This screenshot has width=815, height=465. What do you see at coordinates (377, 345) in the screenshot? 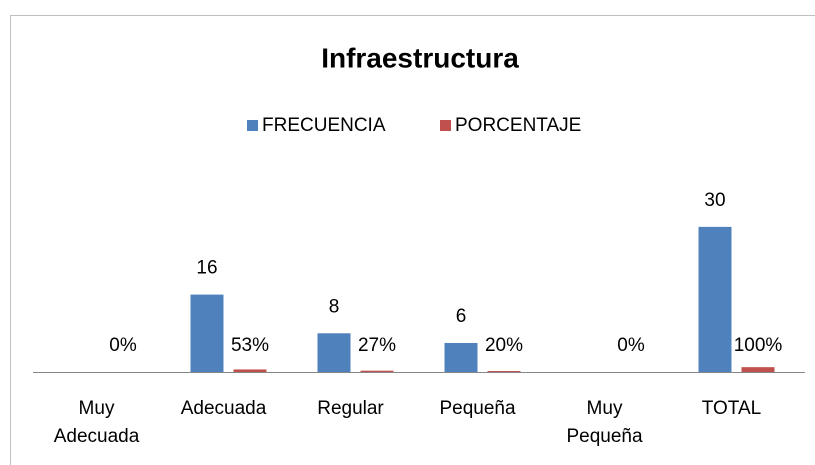
I see `data-label: 27%` at bounding box center [377, 345].